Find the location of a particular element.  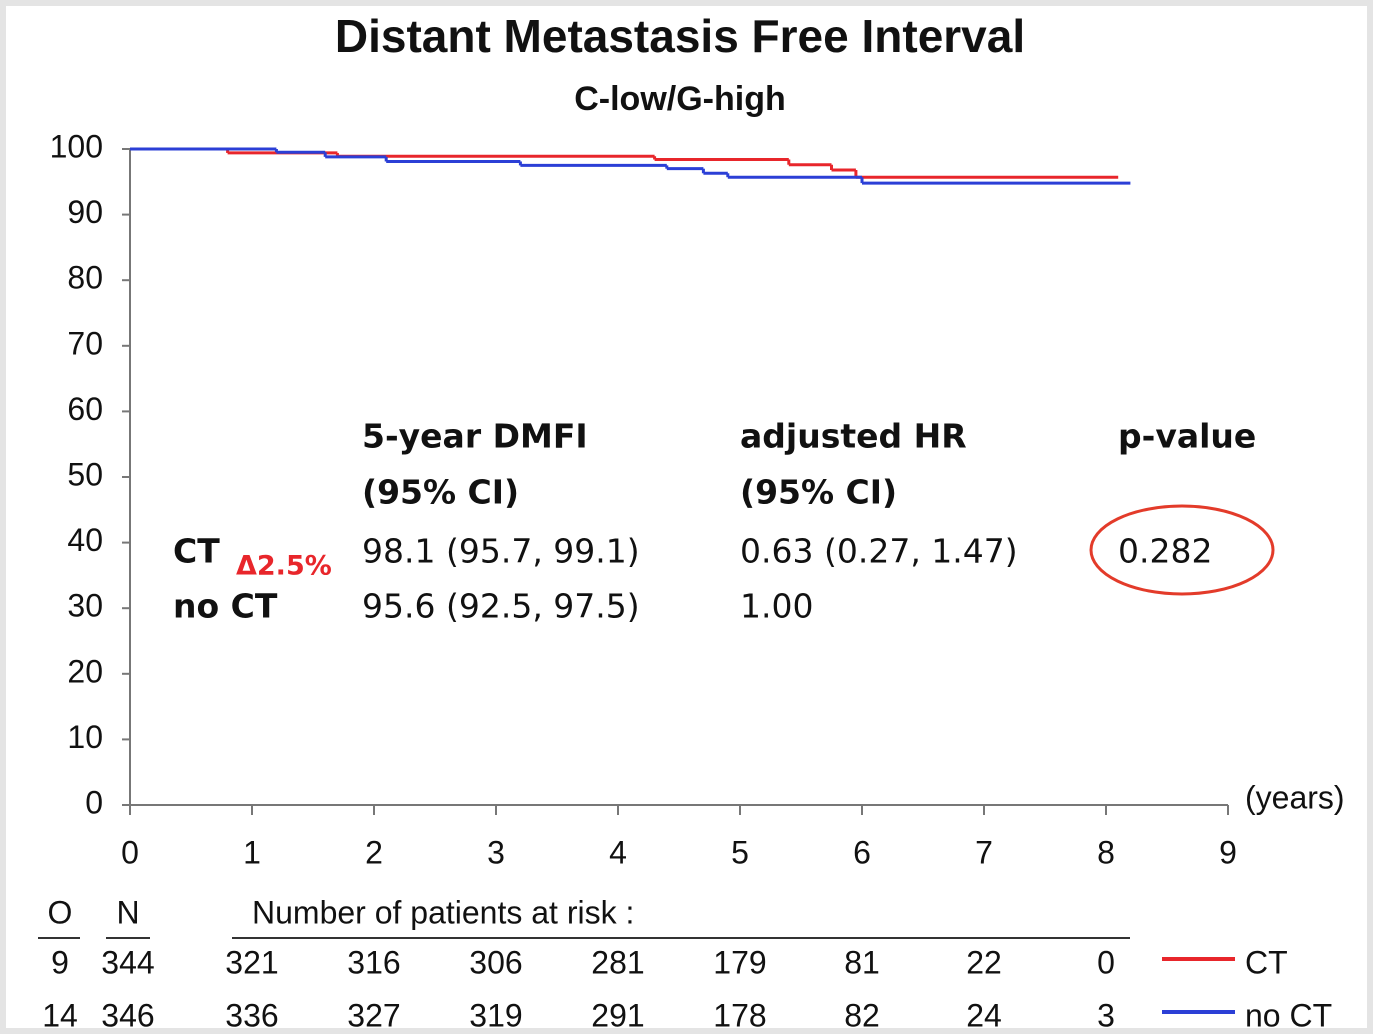

risk-n: 346 is located at coordinates (127, 1015).